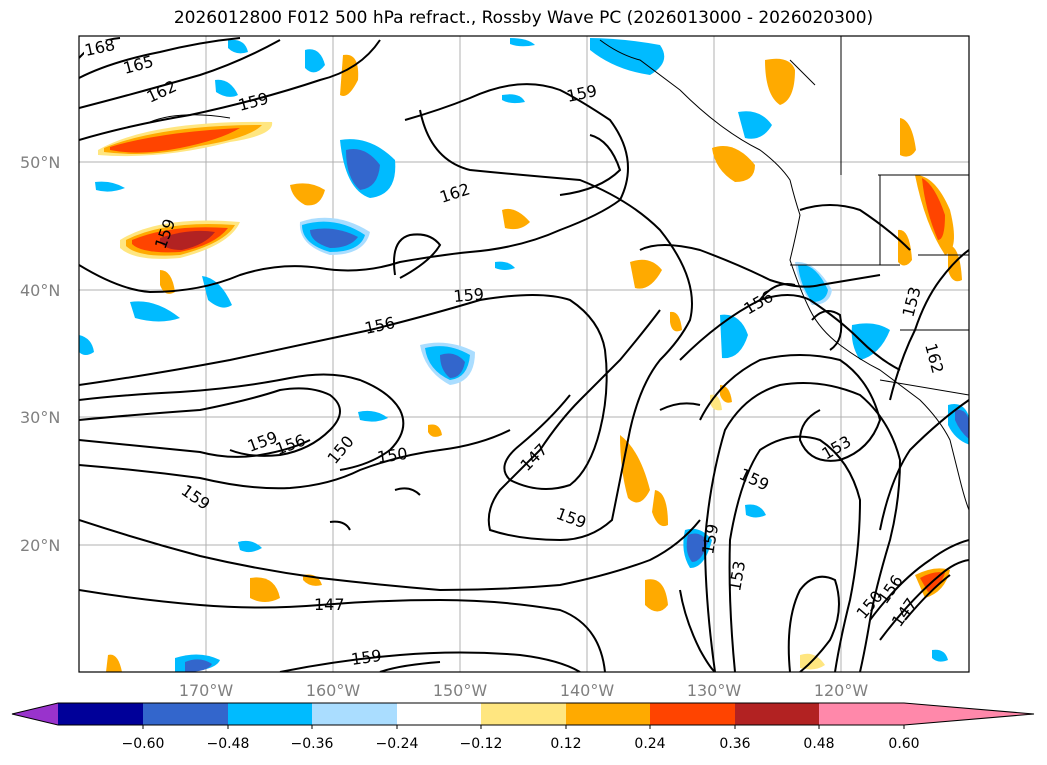 The image size is (1047, 765). What do you see at coordinates (524, 690) in the screenshot?
I see `longitude-labels: 170°W 160°W 150°W 140°W 130°W 120°W` at bounding box center [524, 690].